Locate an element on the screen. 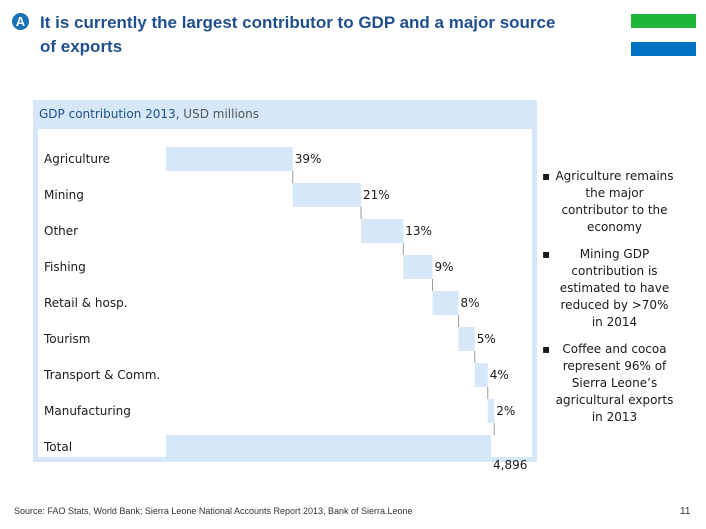 The height and width of the screenshot is (529, 706). category-label: Other is located at coordinates (61, 231).